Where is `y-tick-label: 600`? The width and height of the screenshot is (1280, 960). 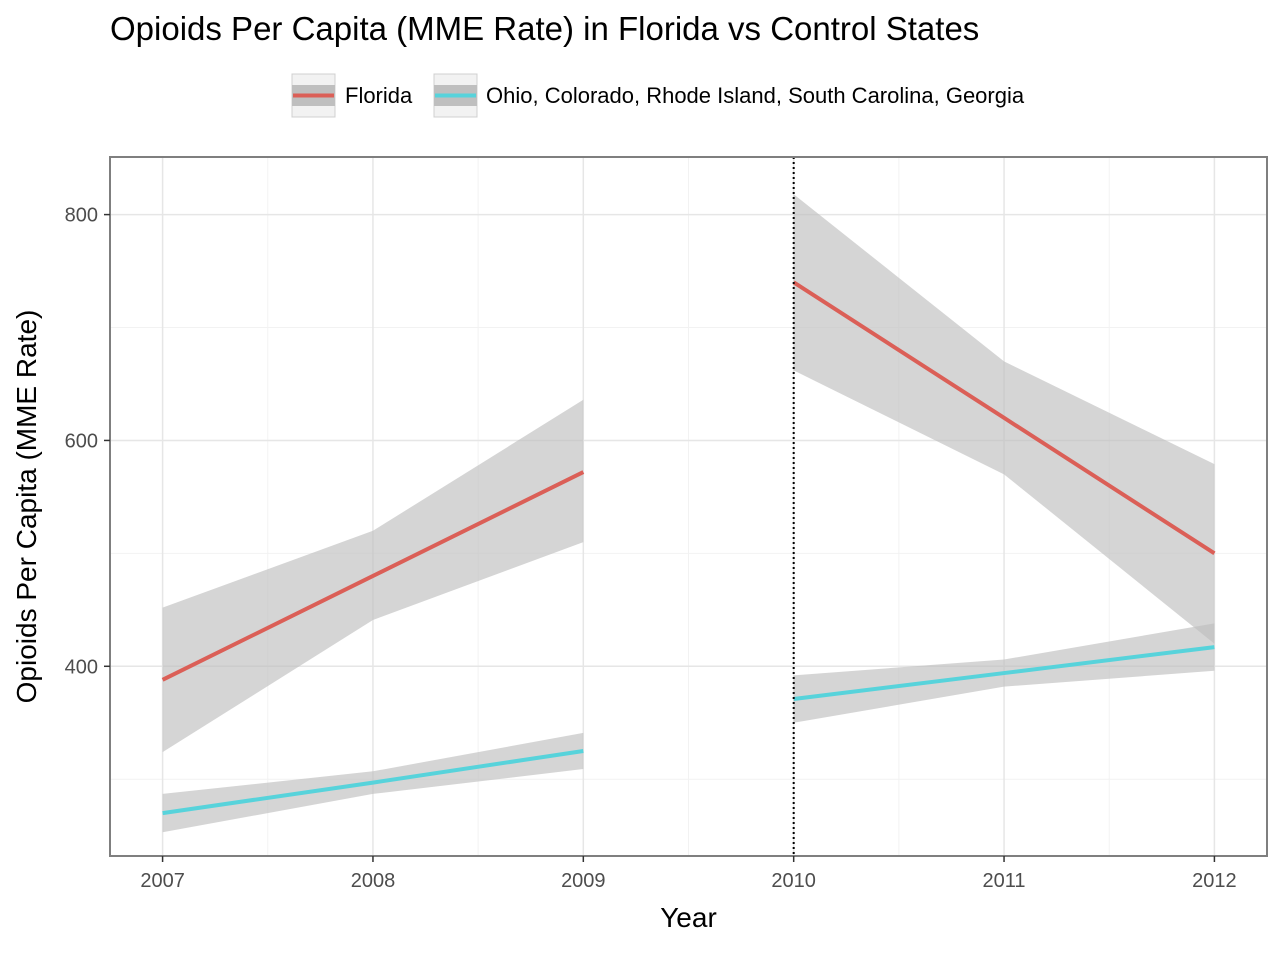
y-tick-label: 600 is located at coordinates (81, 441).